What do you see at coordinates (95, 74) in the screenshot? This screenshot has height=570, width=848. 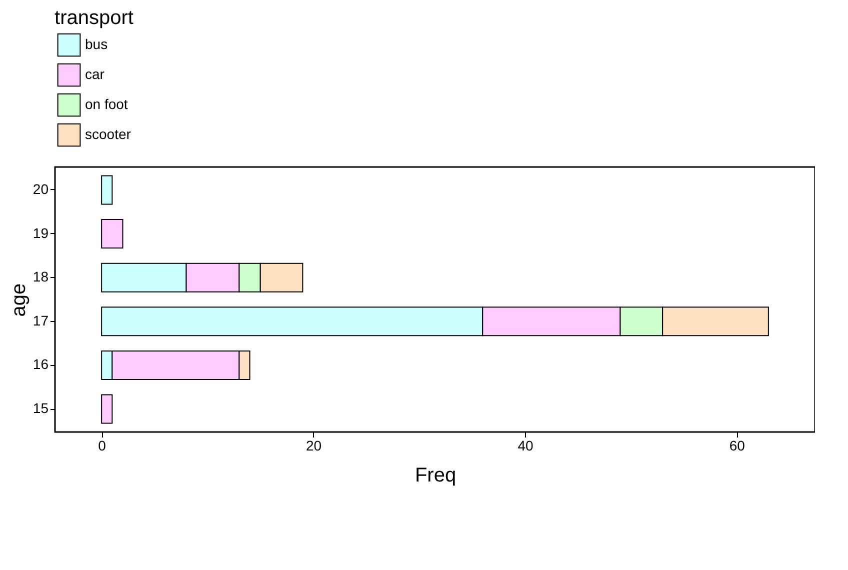 I see `legend-label: car` at bounding box center [95, 74].